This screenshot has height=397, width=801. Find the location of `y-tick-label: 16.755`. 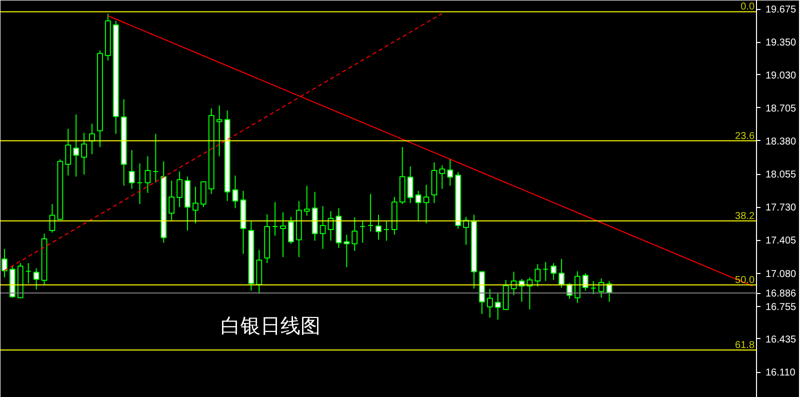

y-tick-label: 16.755 is located at coordinates (781, 307).